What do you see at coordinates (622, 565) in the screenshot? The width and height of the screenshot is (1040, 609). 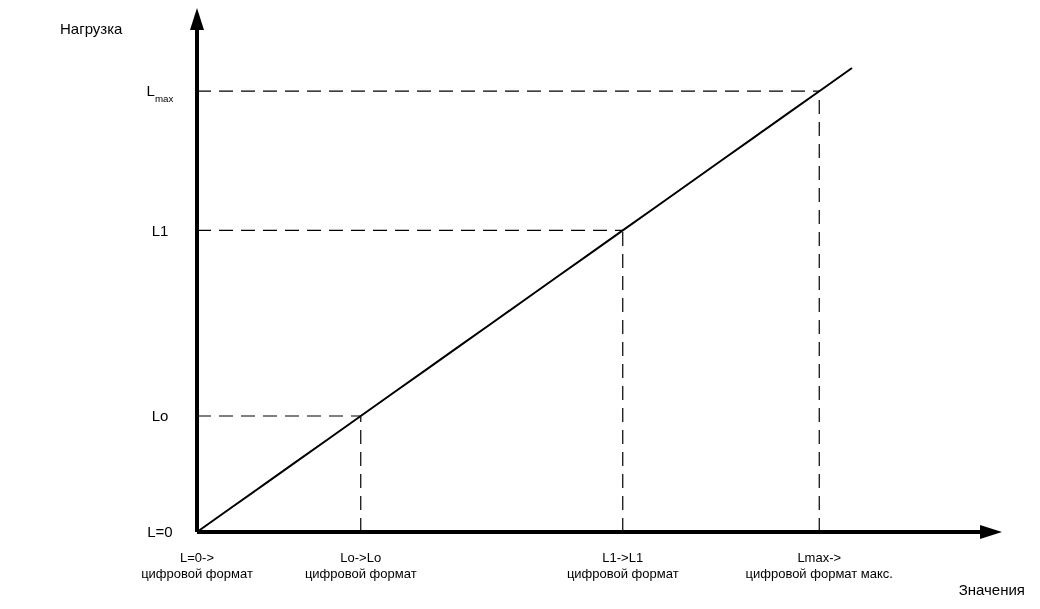 I see `x-tick-label: L1->L1 цифровой формат` at bounding box center [622, 565].